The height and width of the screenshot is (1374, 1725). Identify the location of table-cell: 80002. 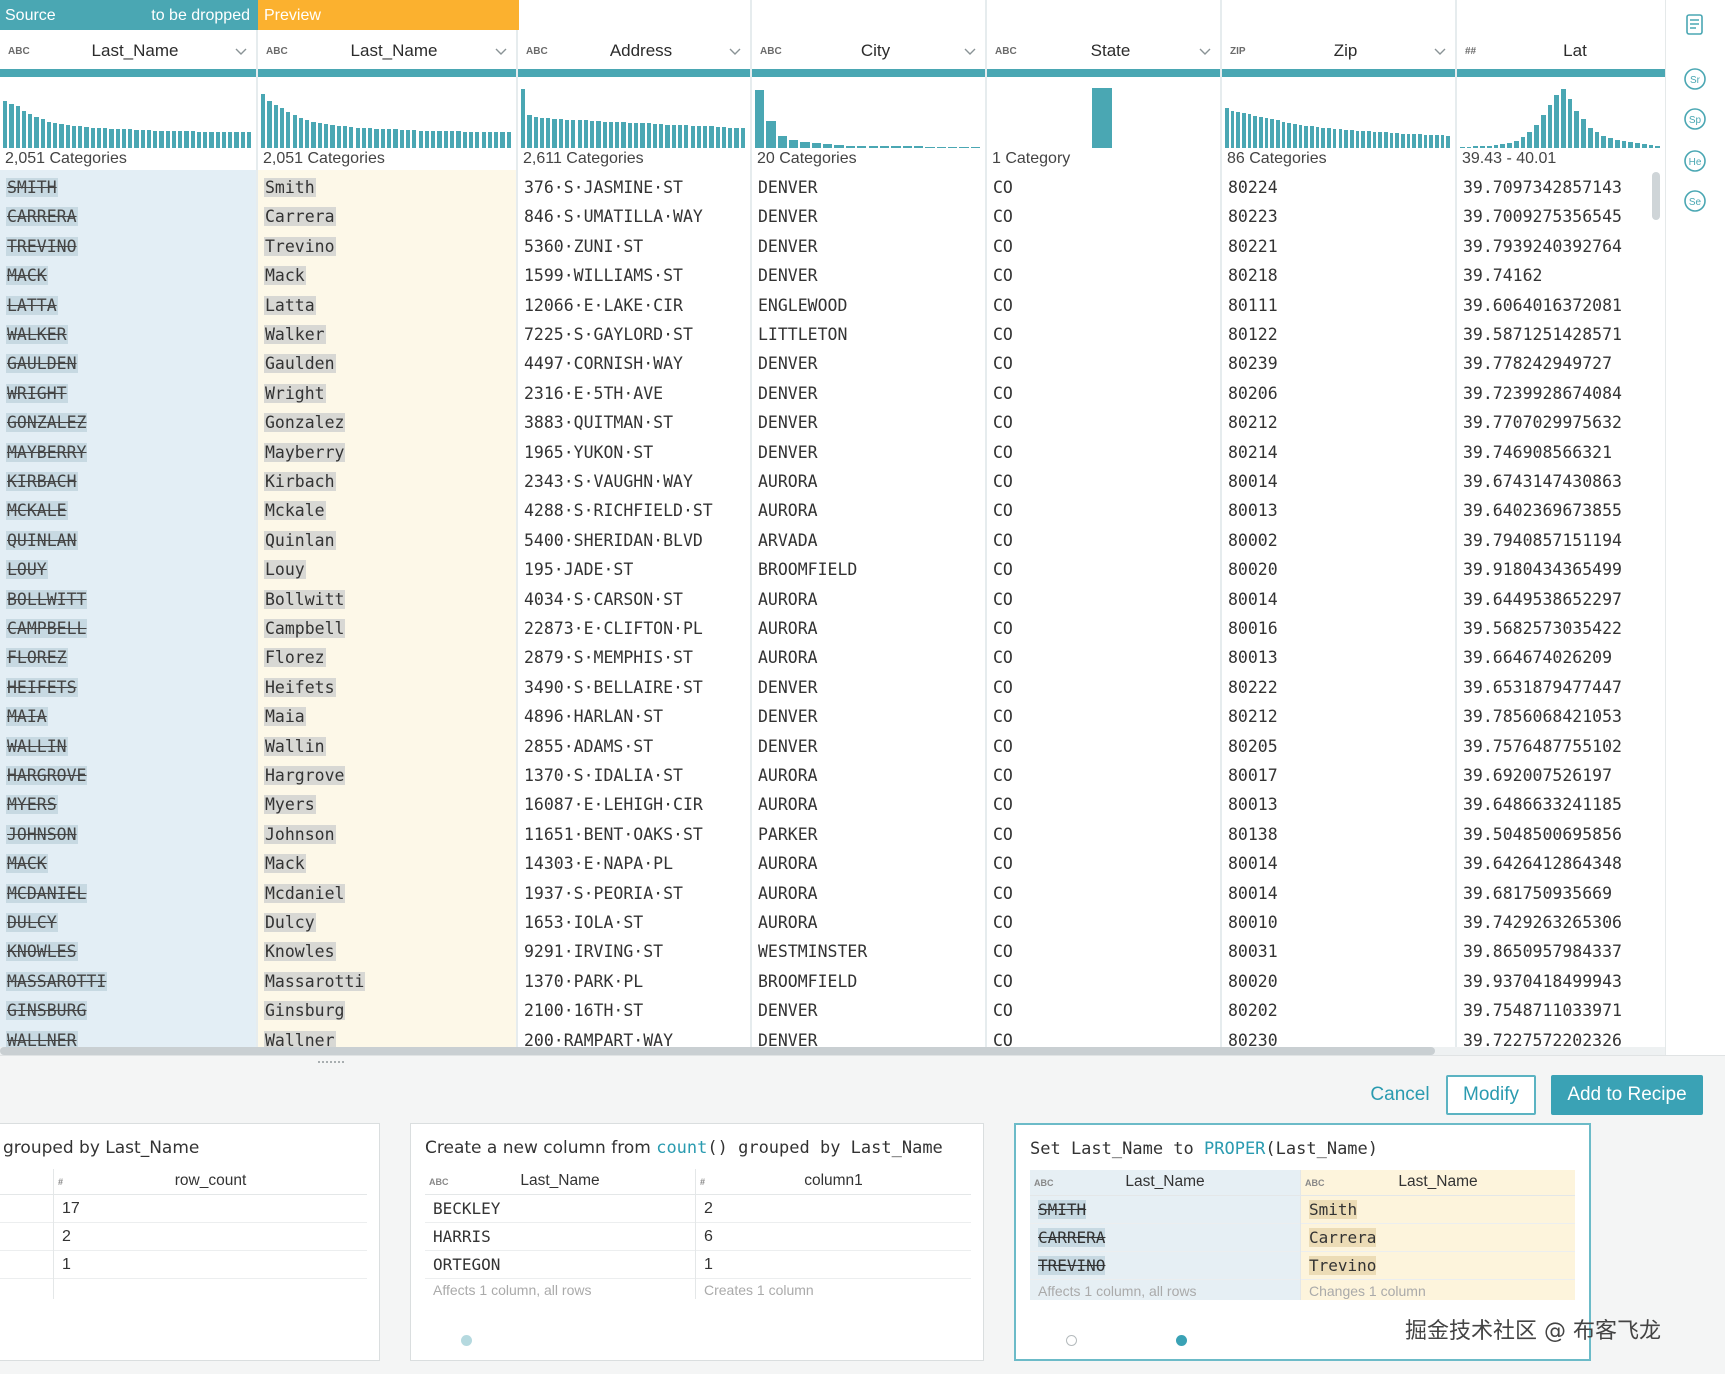
(1253, 540).